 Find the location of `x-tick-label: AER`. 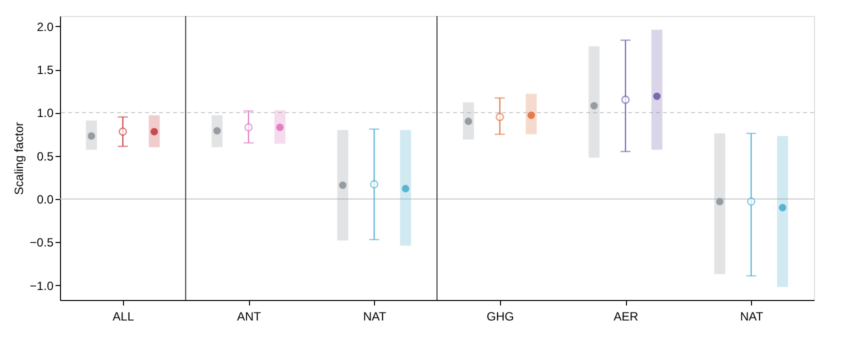

x-tick-label: AER is located at coordinates (626, 317).